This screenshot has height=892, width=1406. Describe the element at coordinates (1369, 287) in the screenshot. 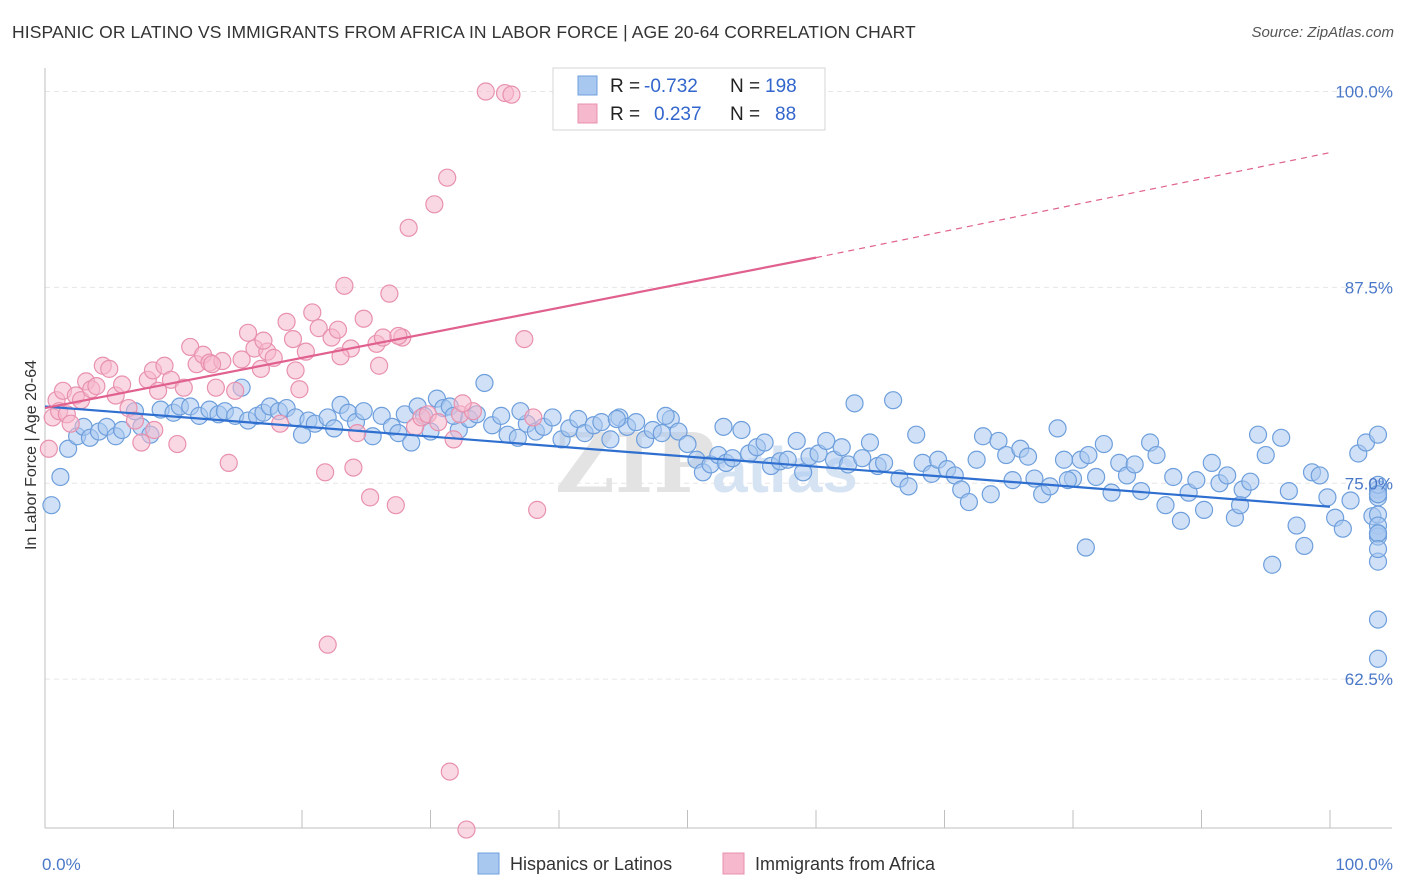

I see `y-tick-label-2: 87.5%` at that location.